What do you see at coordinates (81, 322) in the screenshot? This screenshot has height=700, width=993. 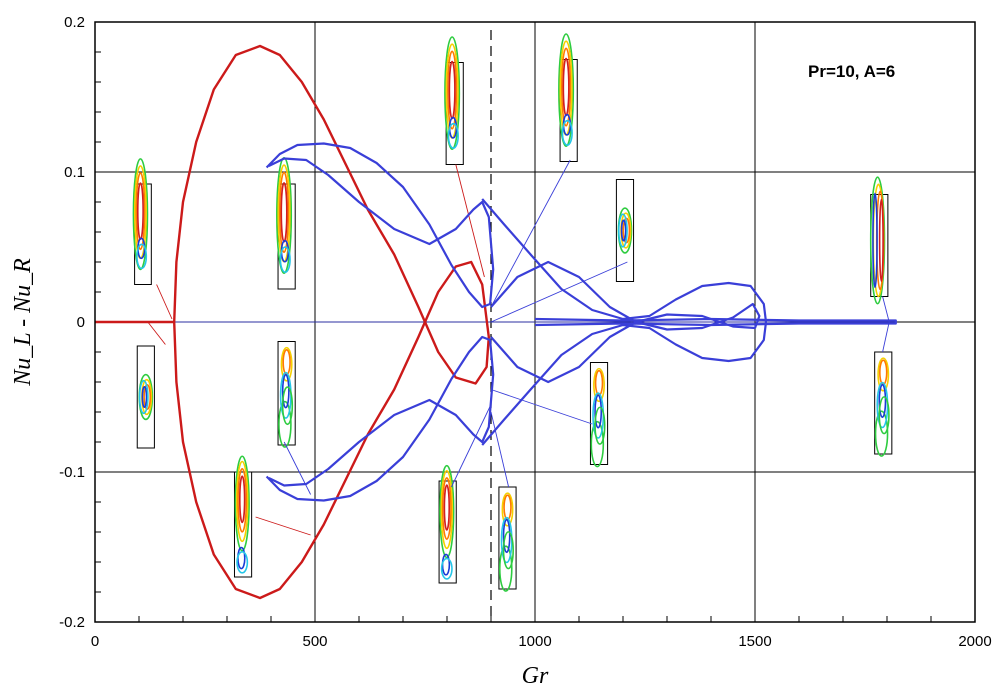 I see `y-tick-label: 0` at bounding box center [81, 322].